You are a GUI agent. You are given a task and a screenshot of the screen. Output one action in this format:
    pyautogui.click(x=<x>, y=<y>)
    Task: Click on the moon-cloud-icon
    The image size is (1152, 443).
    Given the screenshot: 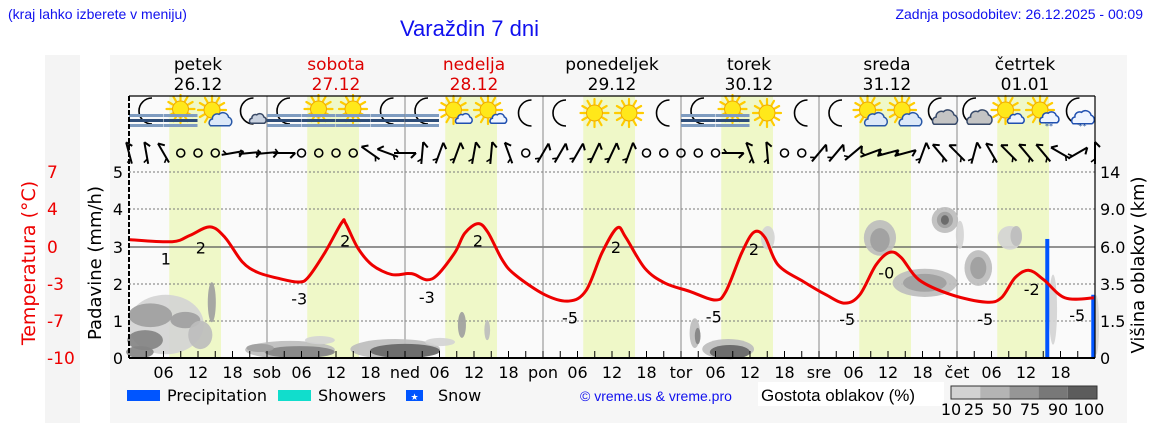 What is the action you would take?
    pyautogui.click(x=253, y=111)
    